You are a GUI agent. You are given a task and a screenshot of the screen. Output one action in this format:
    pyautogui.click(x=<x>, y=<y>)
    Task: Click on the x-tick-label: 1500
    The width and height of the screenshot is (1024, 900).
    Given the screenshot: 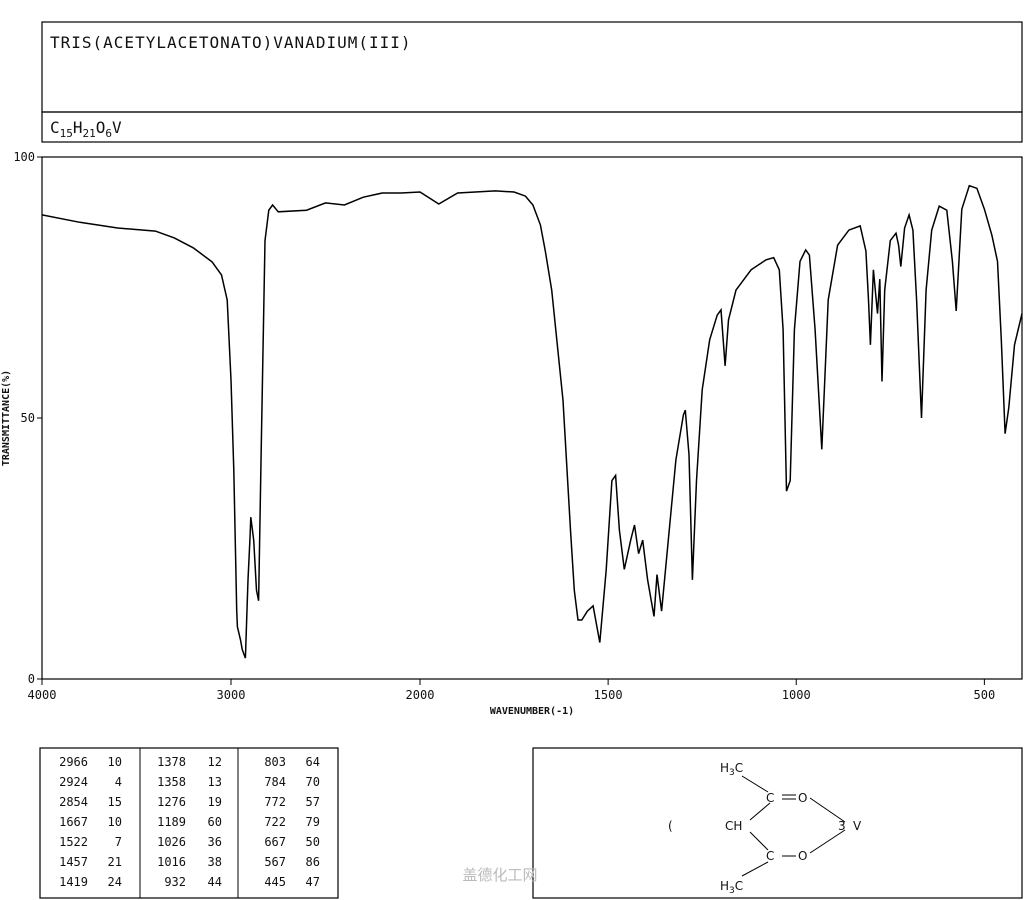 What is the action you would take?
    pyautogui.click(x=608, y=695)
    